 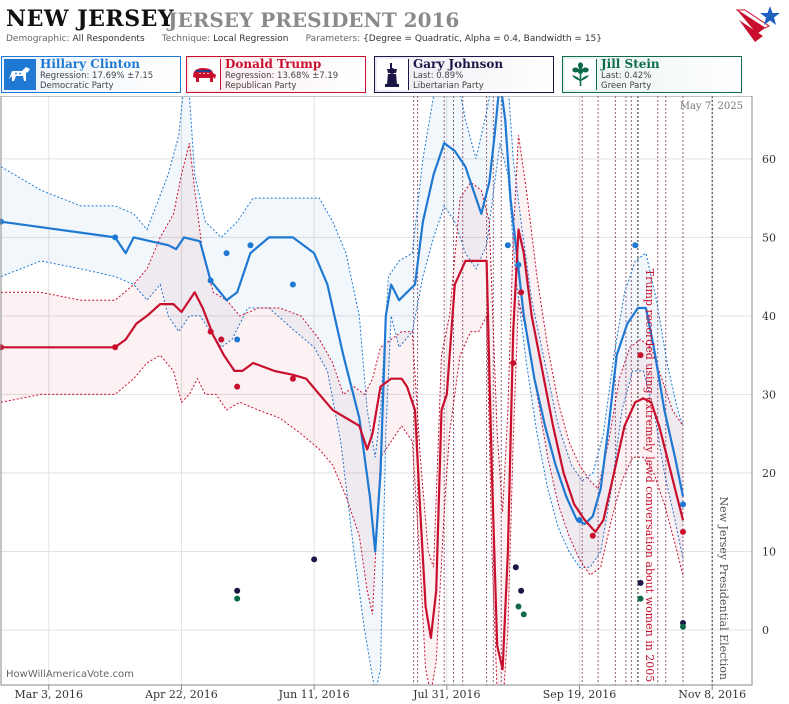 I want to click on x-tick-label: Nov 8, 2016, so click(x=712, y=694).